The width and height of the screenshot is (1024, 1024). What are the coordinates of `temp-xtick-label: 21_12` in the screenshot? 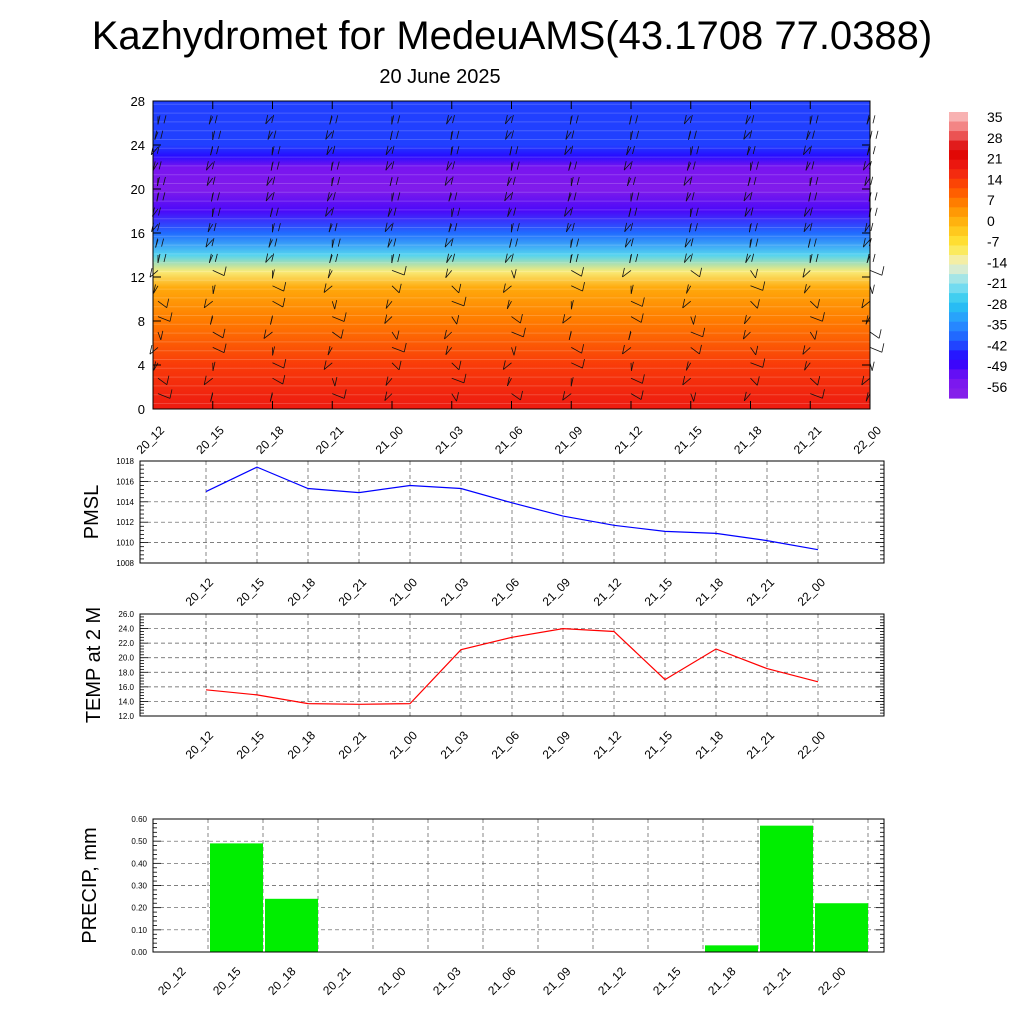 It's located at (608, 745).